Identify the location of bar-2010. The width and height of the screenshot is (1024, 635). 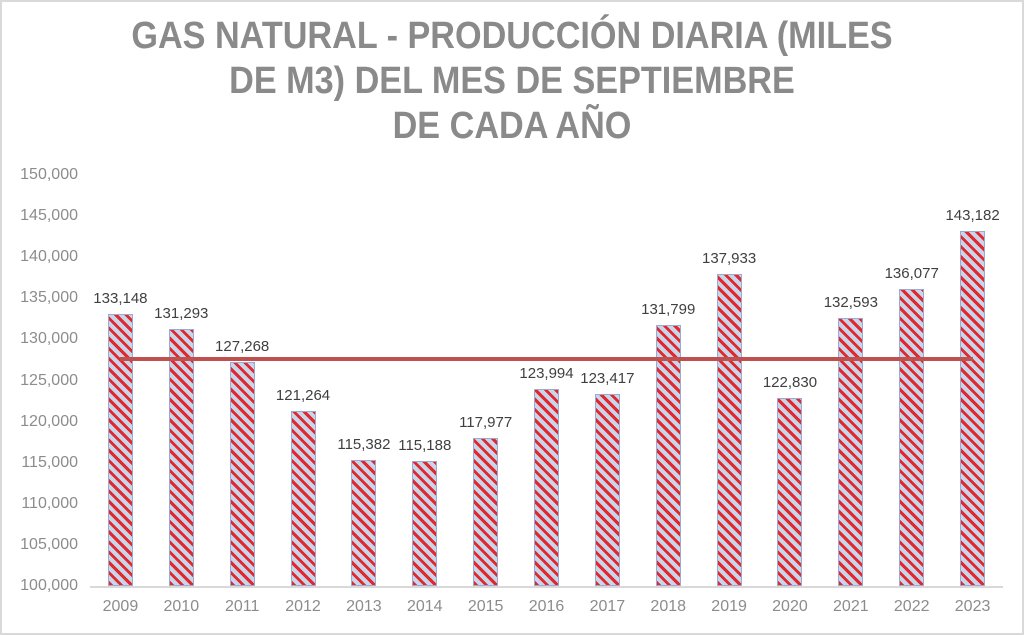
(181, 457).